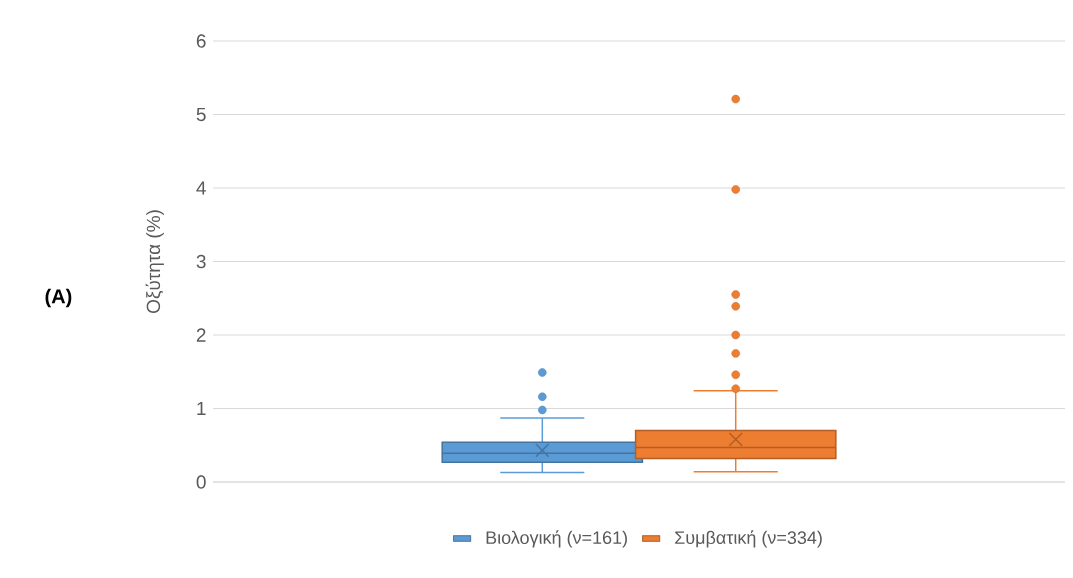  What do you see at coordinates (201, 41) in the screenshot?
I see `y-tick-label: 6` at bounding box center [201, 41].